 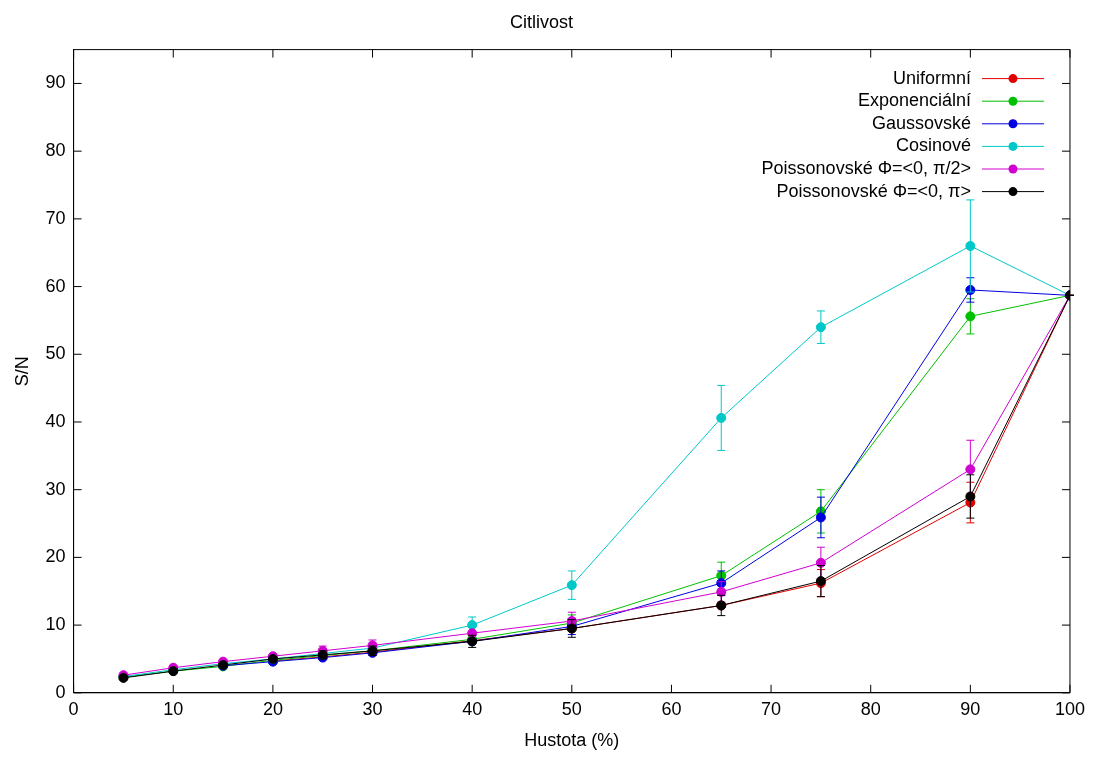 What do you see at coordinates (931, 77) in the screenshot?
I see `legend-label: Uniformní` at bounding box center [931, 77].